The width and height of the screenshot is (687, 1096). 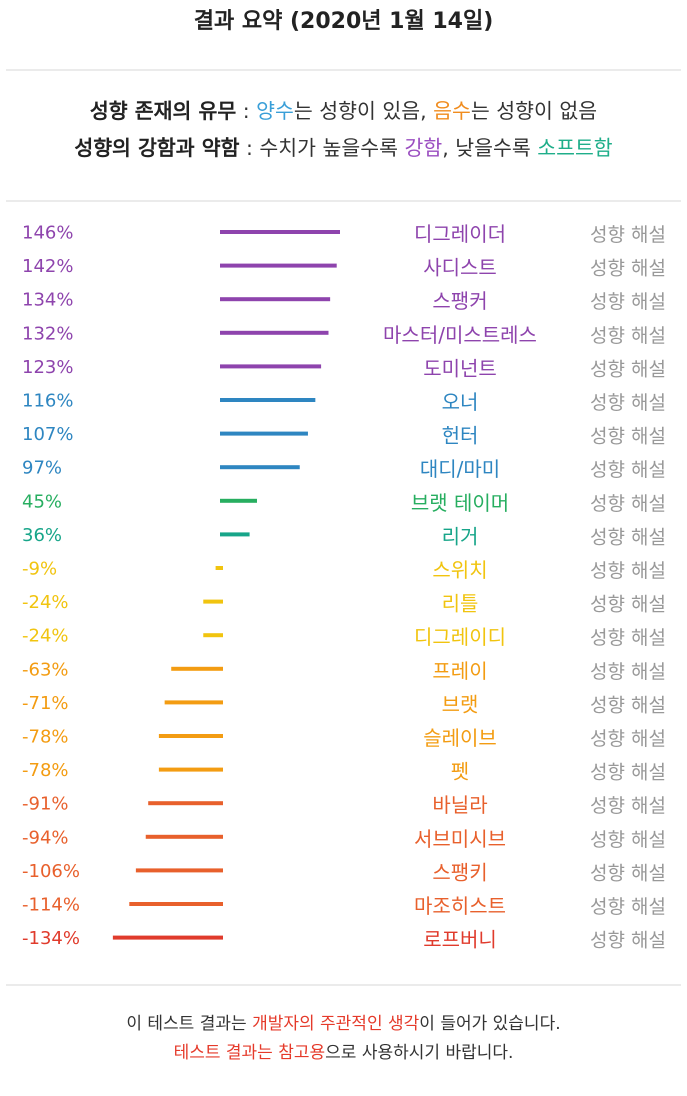 What do you see at coordinates (460, 536) in the screenshot?
I see `category-label: 리거` at bounding box center [460, 536].